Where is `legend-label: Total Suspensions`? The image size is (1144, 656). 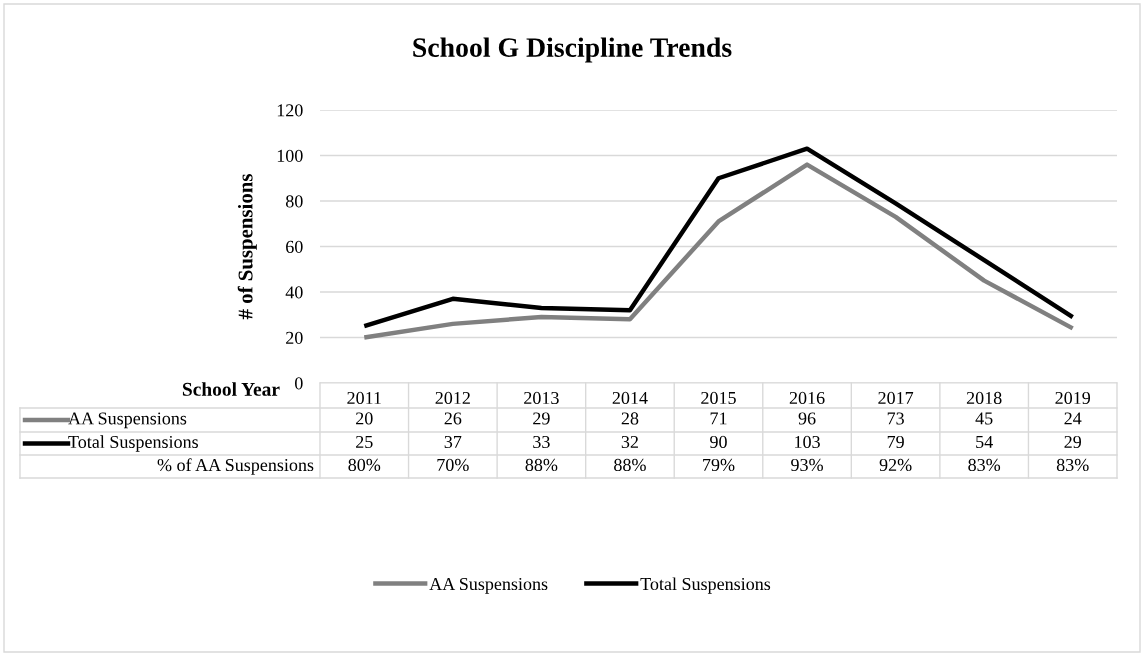 legend-label: Total Suspensions is located at coordinates (133, 443).